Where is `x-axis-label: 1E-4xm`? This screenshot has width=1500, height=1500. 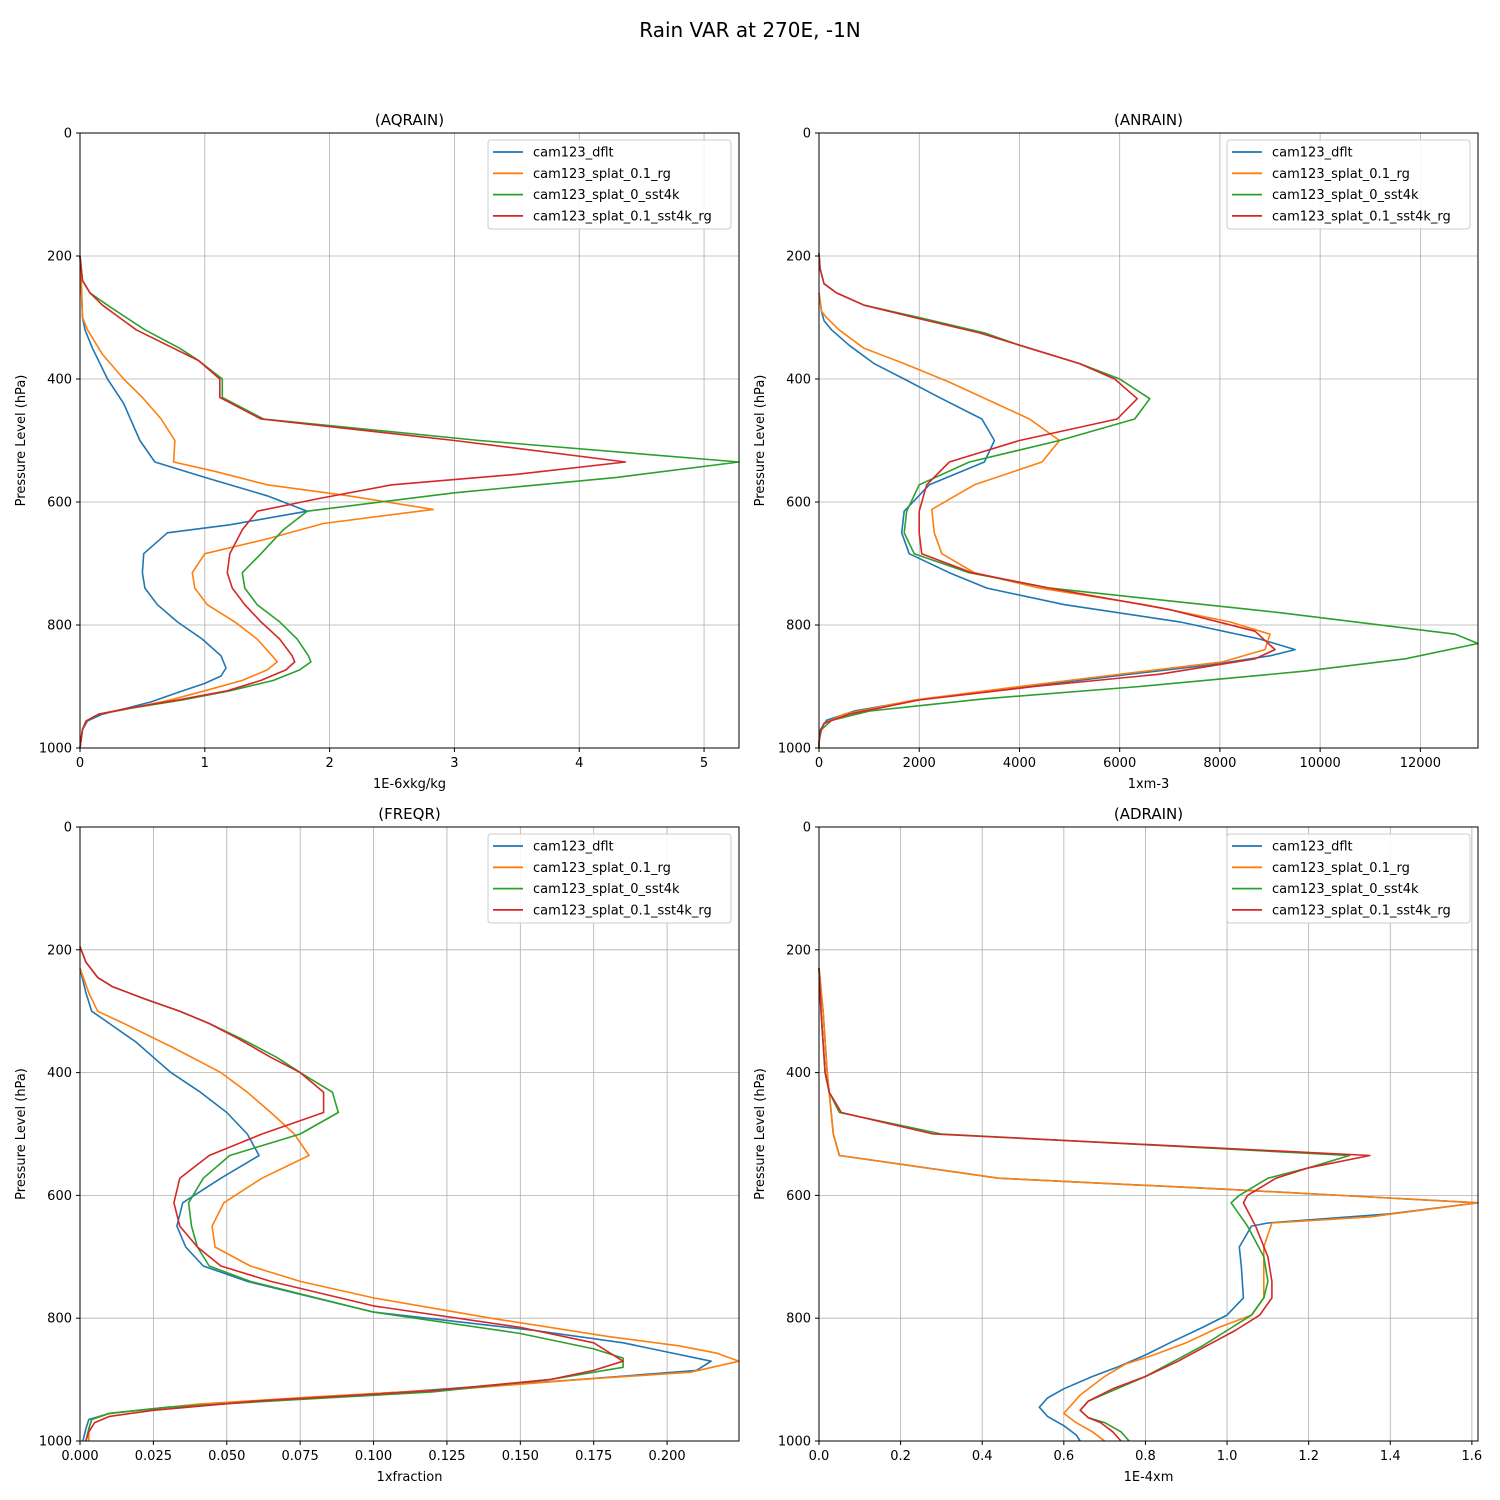
x-axis-label: 1E-4xm is located at coordinates (1149, 1477).